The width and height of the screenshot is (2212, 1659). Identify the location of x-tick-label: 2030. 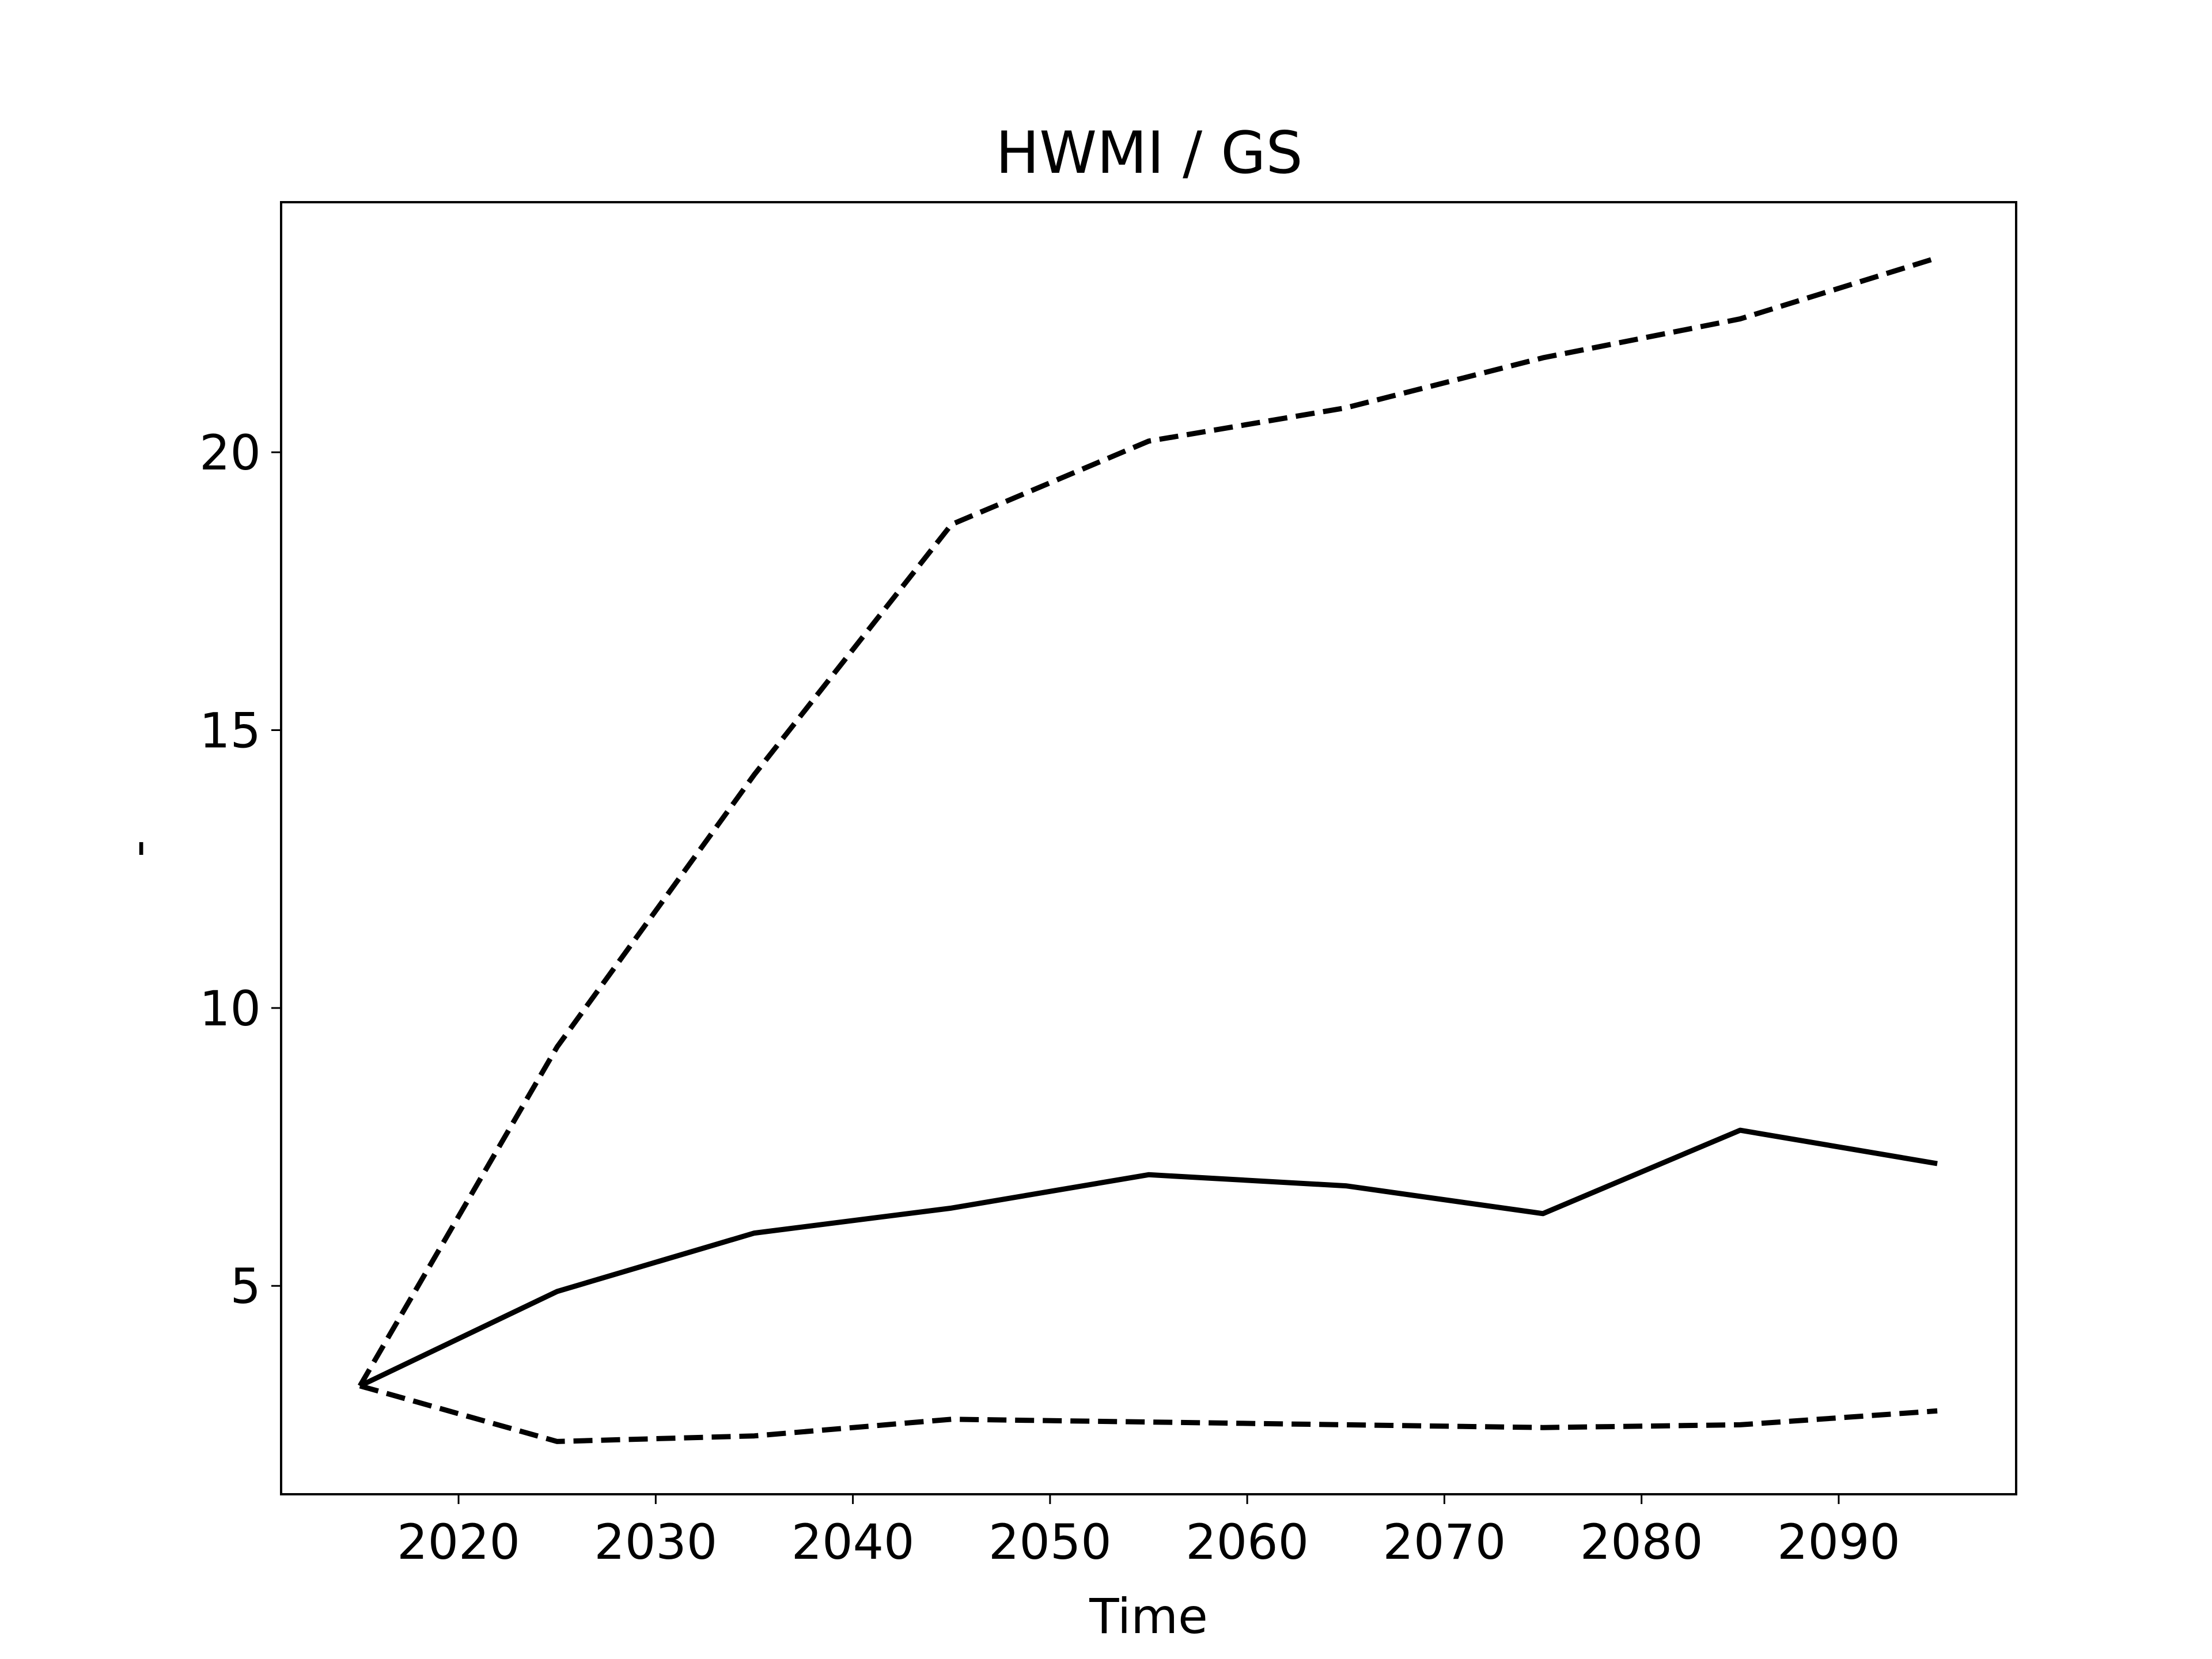
(655, 1542).